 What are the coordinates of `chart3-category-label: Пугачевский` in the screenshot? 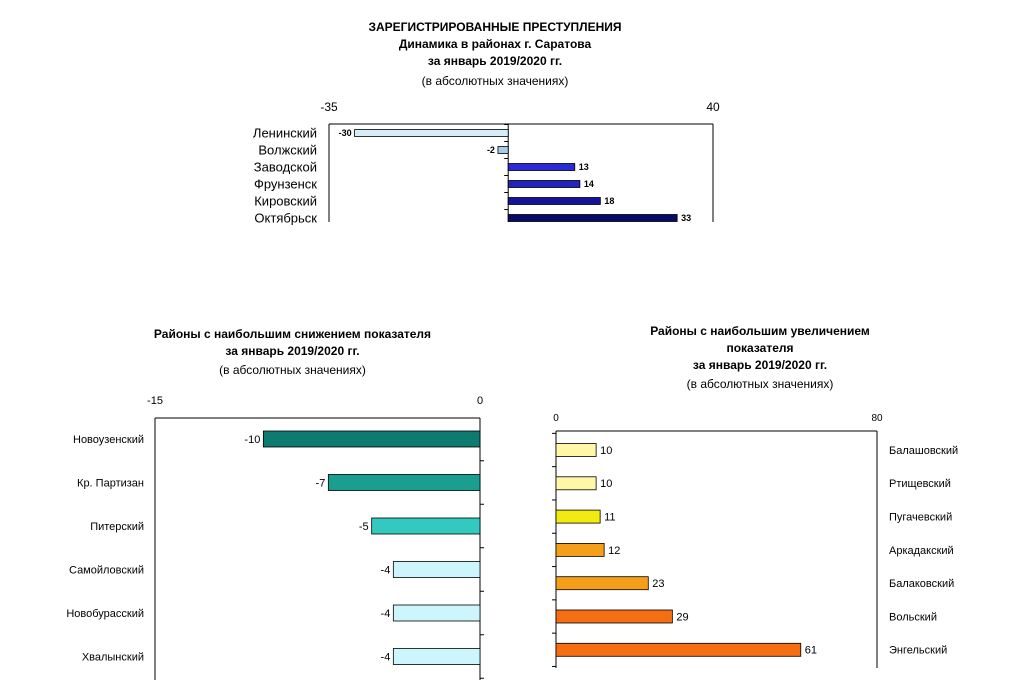 It's located at (920, 517).